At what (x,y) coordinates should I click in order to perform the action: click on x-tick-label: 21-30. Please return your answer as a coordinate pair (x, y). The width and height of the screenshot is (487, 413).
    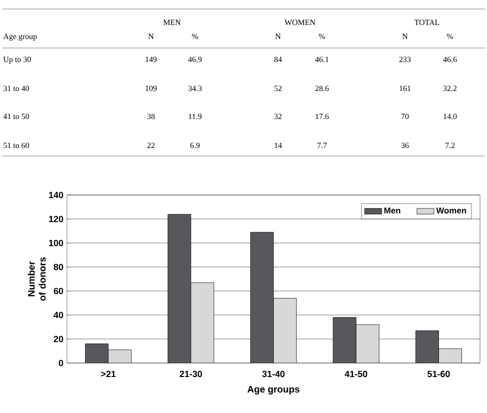
    Looking at the image, I should click on (191, 374).